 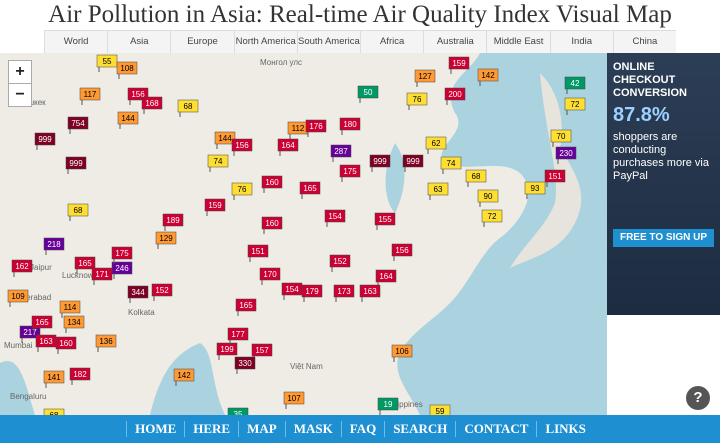 What do you see at coordinates (488, 198) in the screenshot?
I see `aqi-marker: 90` at bounding box center [488, 198].